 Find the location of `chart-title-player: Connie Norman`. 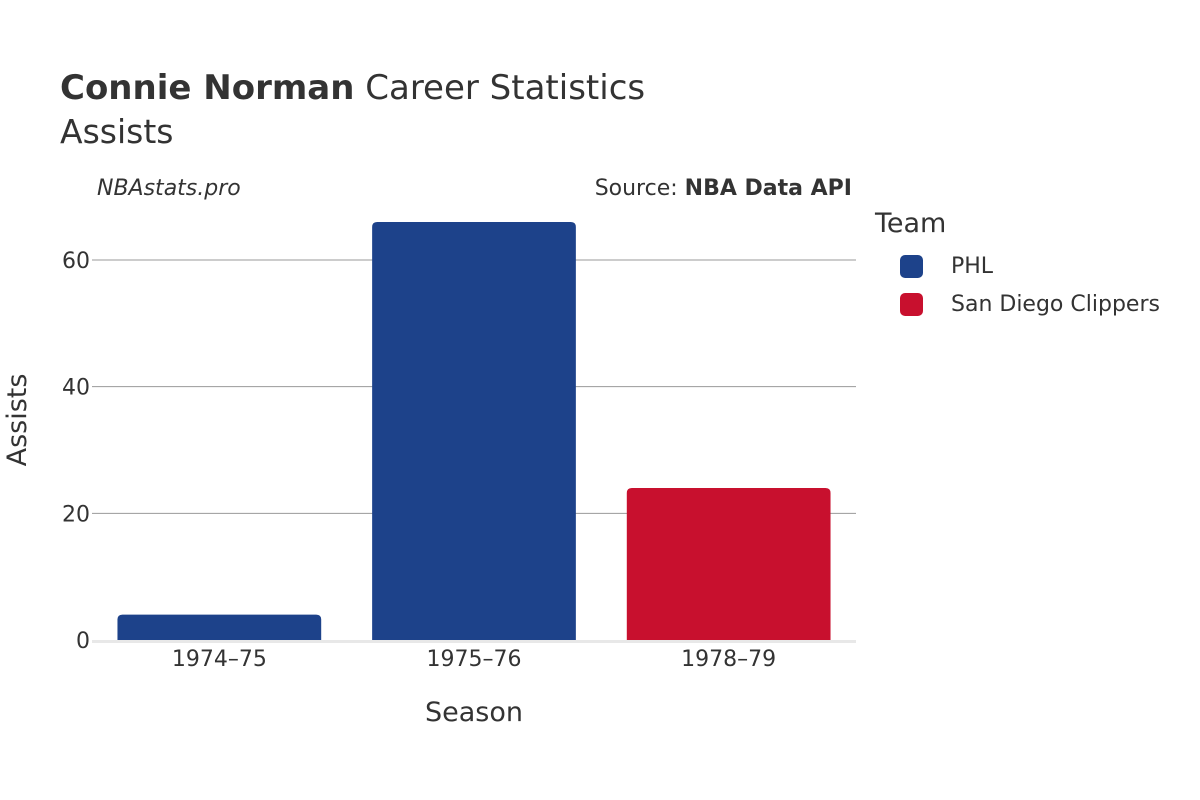

chart-title-player: Connie Norman is located at coordinates (207, 88).